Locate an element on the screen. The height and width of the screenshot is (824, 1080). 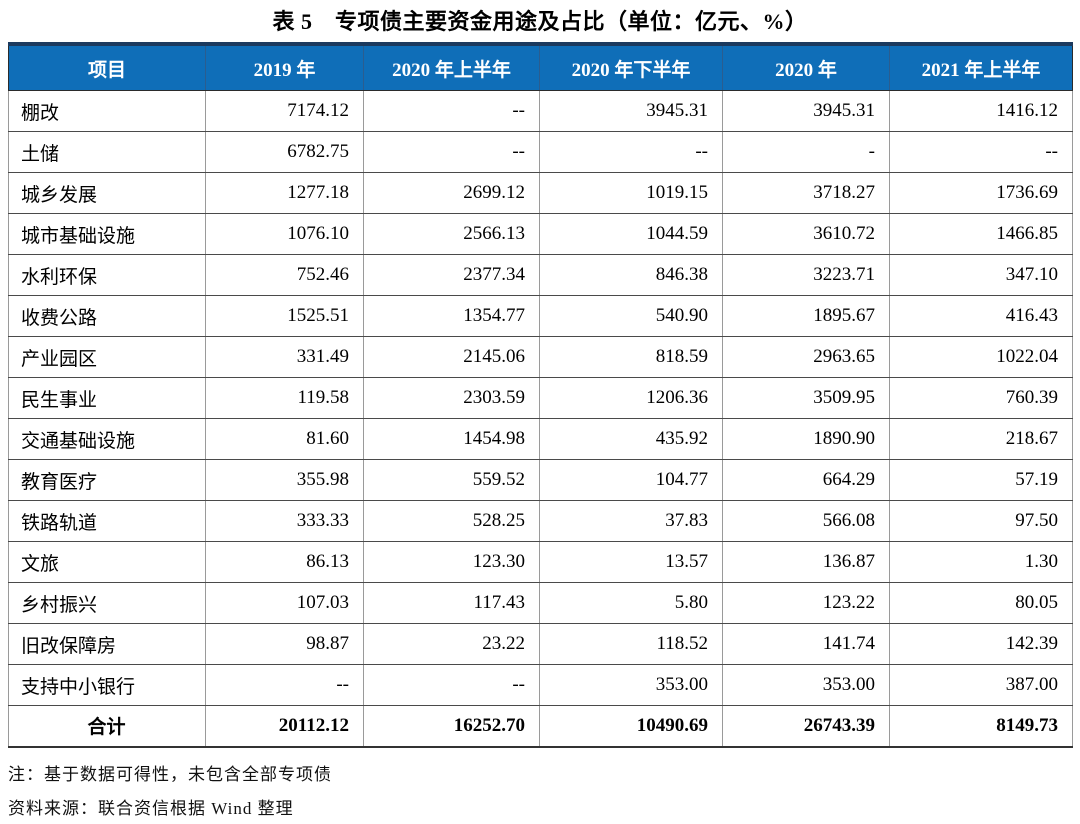
cell-value: 355.98 is located at coordinates (284, 480).